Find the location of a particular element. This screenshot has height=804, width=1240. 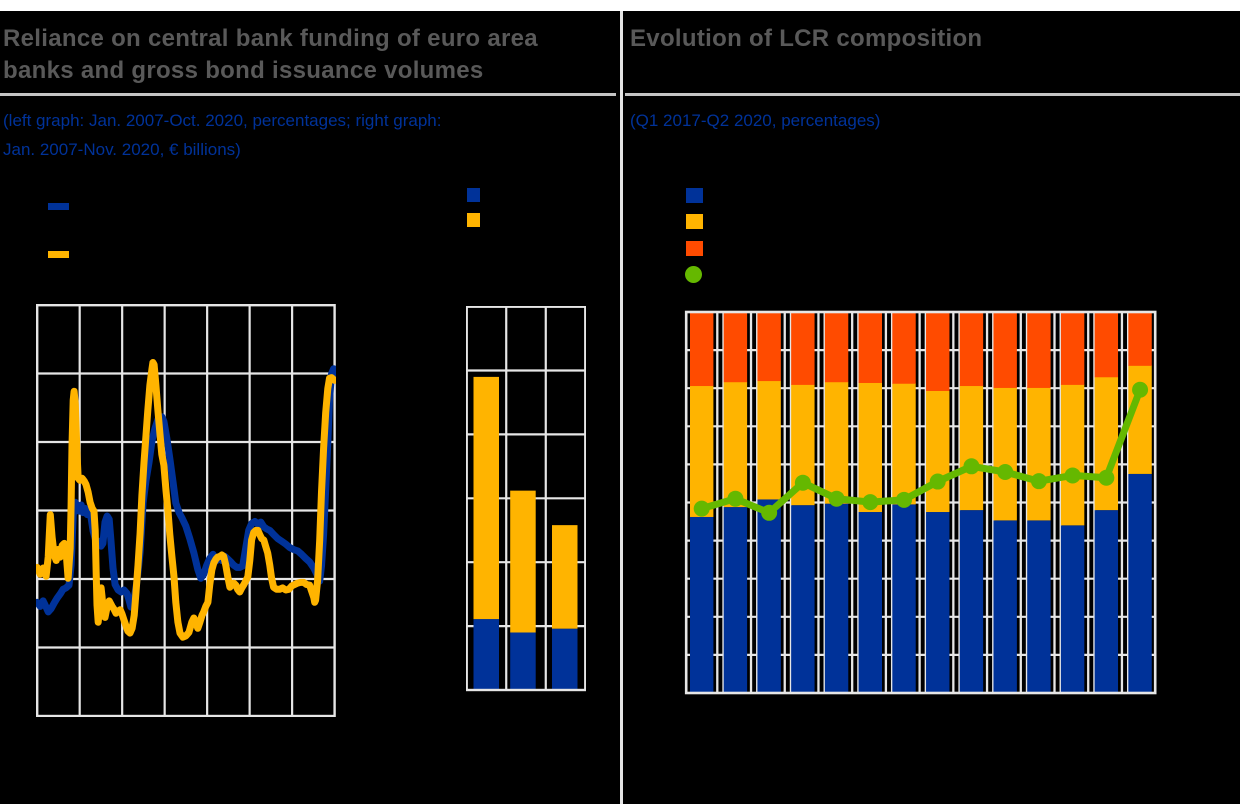

left-panel-title-line2: banks and gross bond issuance volumes is located at coordinates (243, 70).